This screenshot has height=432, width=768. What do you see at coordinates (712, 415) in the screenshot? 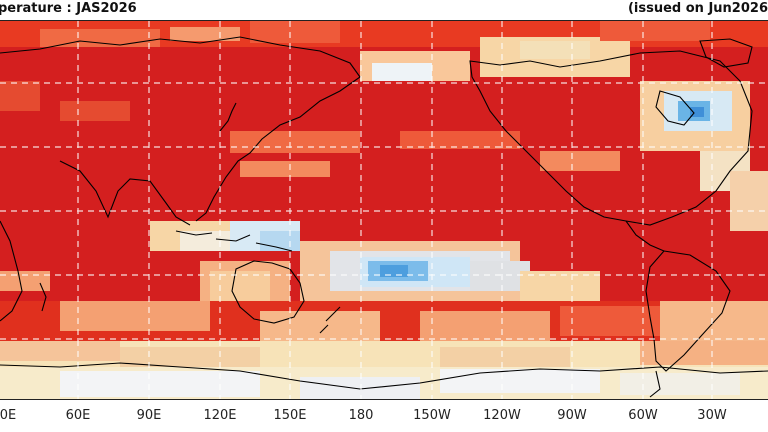
I see `longitude-tick: 30W` at bounding box center [712, 415].